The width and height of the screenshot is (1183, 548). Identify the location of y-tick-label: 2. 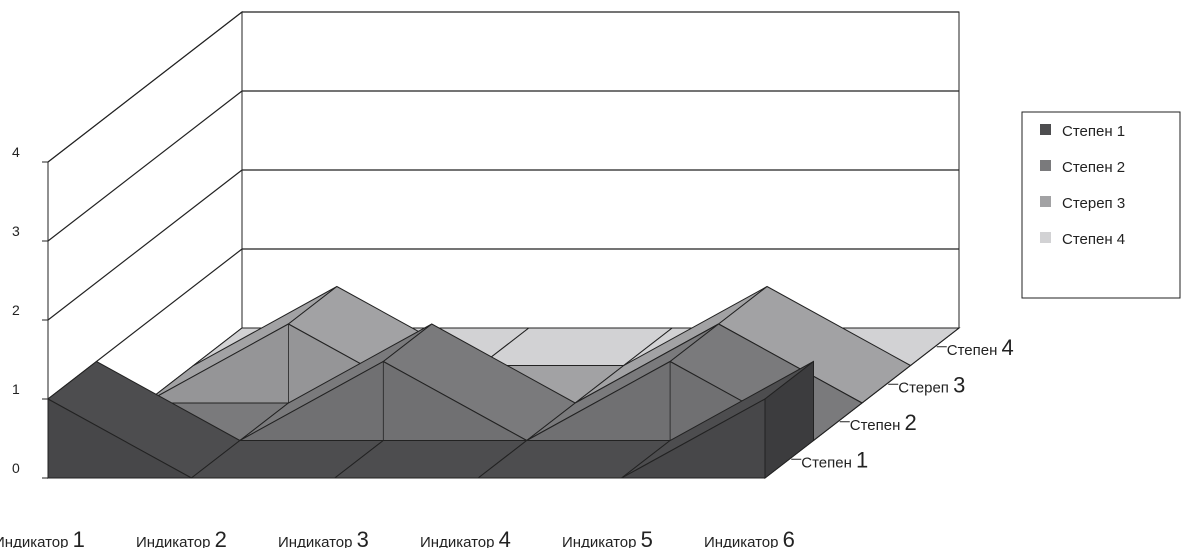
(16, 310).